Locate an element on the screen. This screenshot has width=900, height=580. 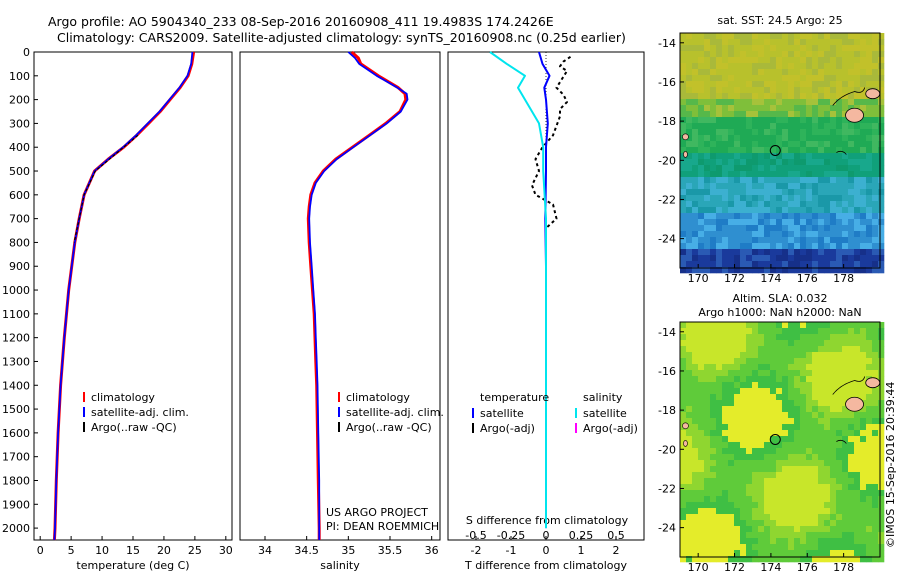
salinity-xlabel: salinity is located at coordinates (340, 565).